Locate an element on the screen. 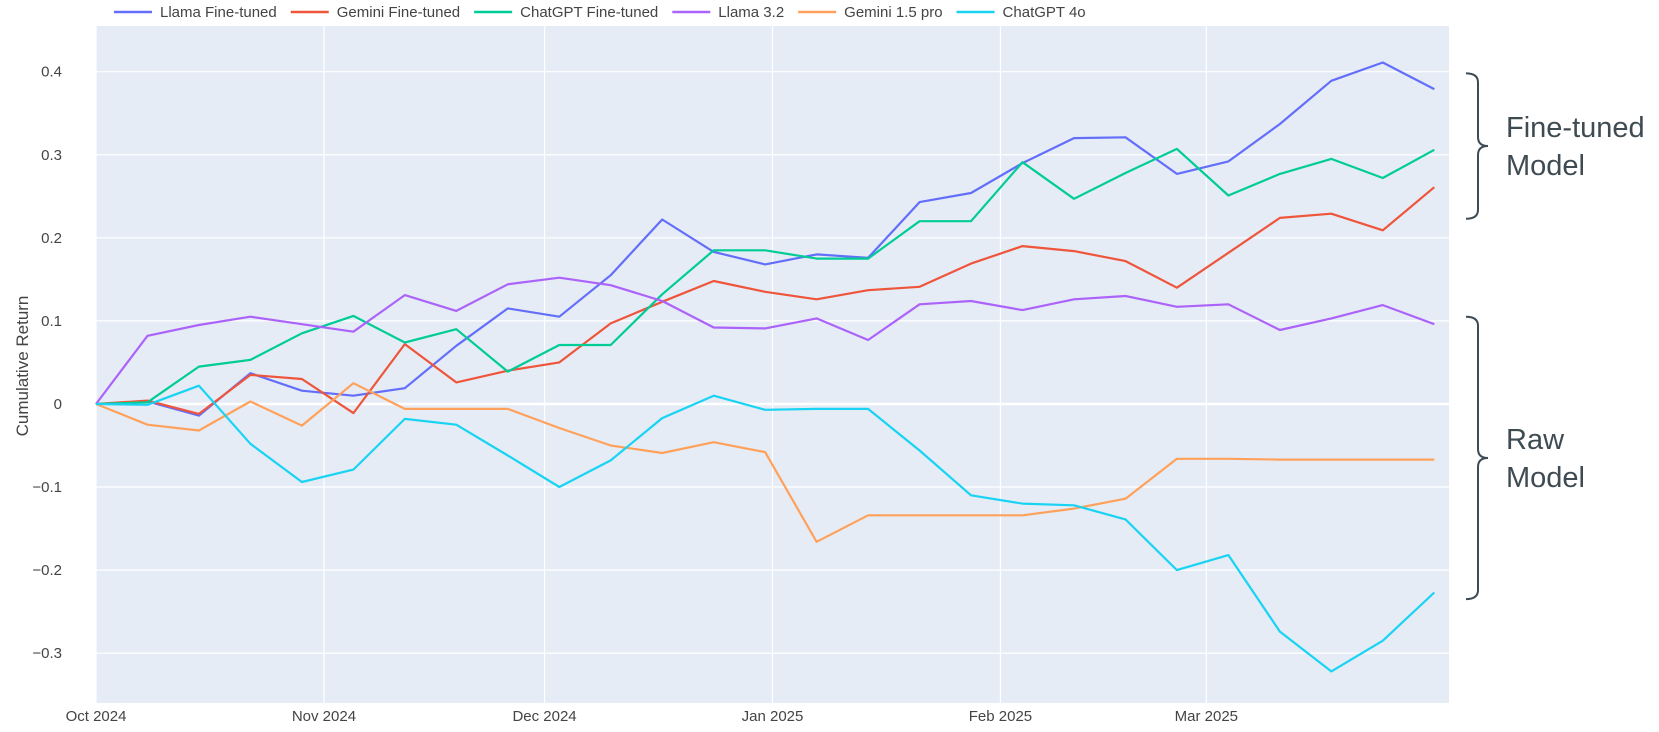 This screenshot has width=1659, height=732. y-axis-ticks: −0.3 −0.2 −0.1 0 0.1 0.2 0.3 0.4 is located at coordinates (47, 363).